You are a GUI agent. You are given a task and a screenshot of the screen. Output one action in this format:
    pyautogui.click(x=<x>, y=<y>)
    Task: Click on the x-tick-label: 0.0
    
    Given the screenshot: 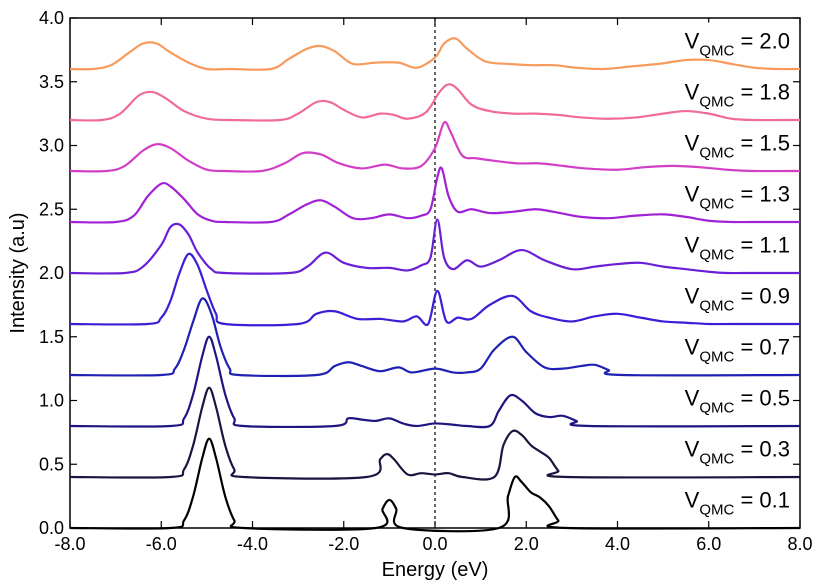 What is the action you would take?
    pyautogui.click(x=434, y=544)
    